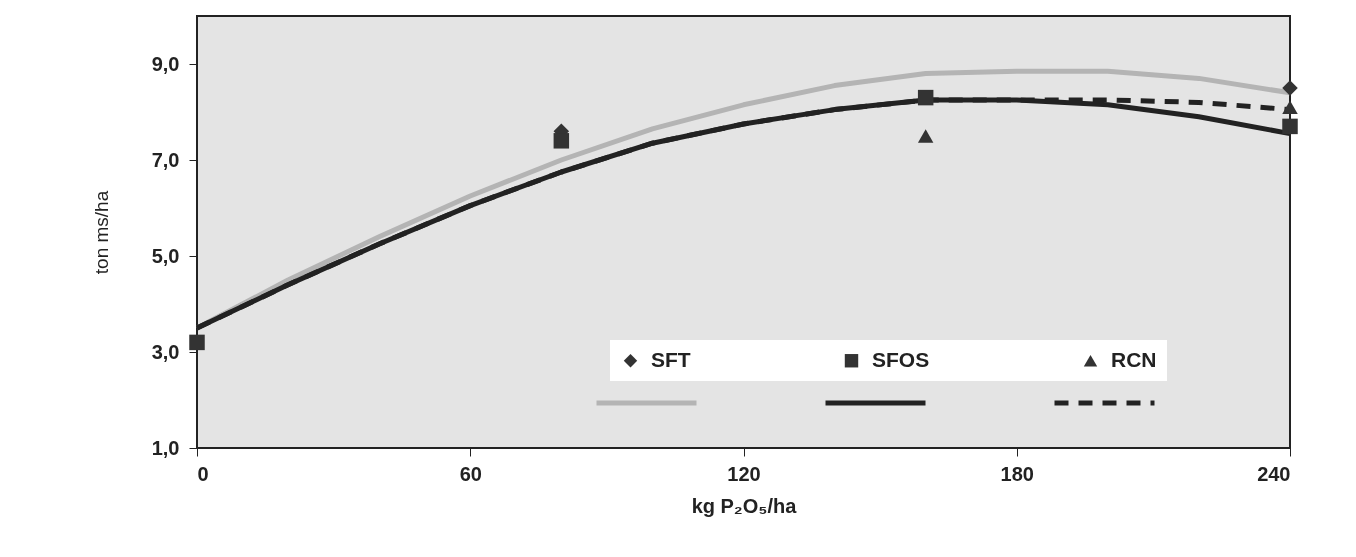 The width and height of the screenshot is (1356, 557). I want to click on y-axis-title: ton ms/ha, so click(101, 232).